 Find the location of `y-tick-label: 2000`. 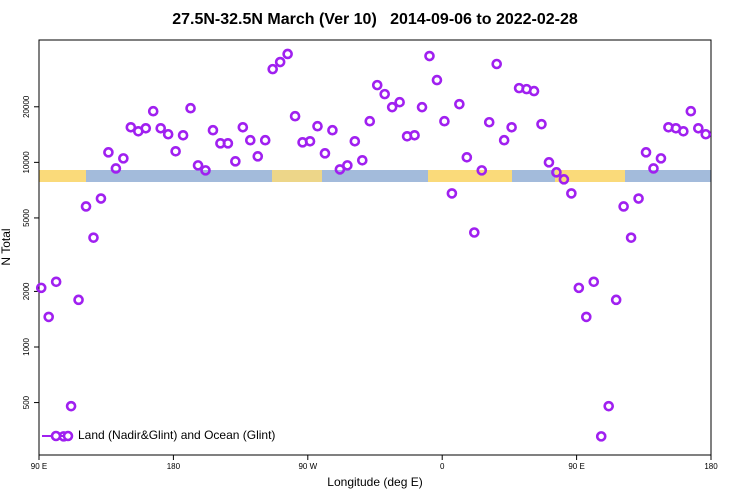

y-tick-label: 2000 is located at coordinates (26, 291).